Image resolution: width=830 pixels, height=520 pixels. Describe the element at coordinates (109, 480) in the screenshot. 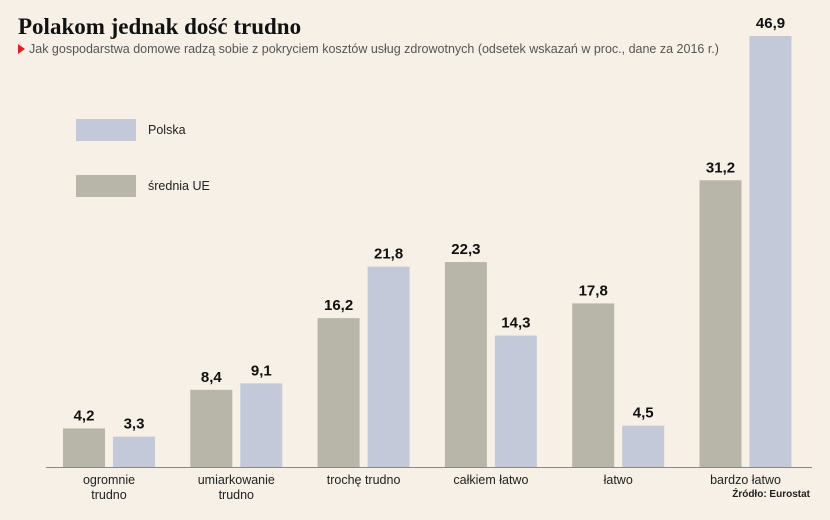

I see `category-label: ogromnie` at that location.